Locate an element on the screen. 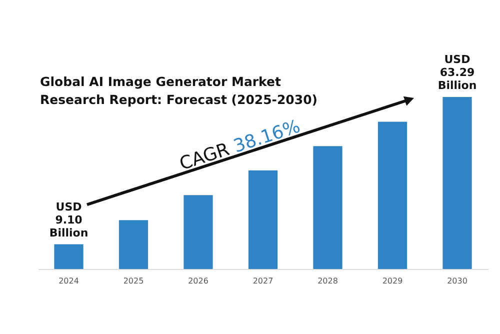 The height and width of the screenshot is (334, 500). x-tick-label: 2025 is located at coordinates (133, 281).